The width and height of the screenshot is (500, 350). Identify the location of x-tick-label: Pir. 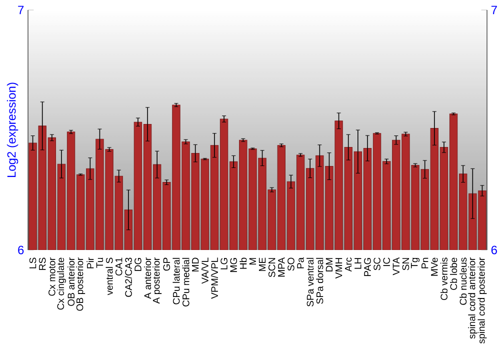
(90, 262).